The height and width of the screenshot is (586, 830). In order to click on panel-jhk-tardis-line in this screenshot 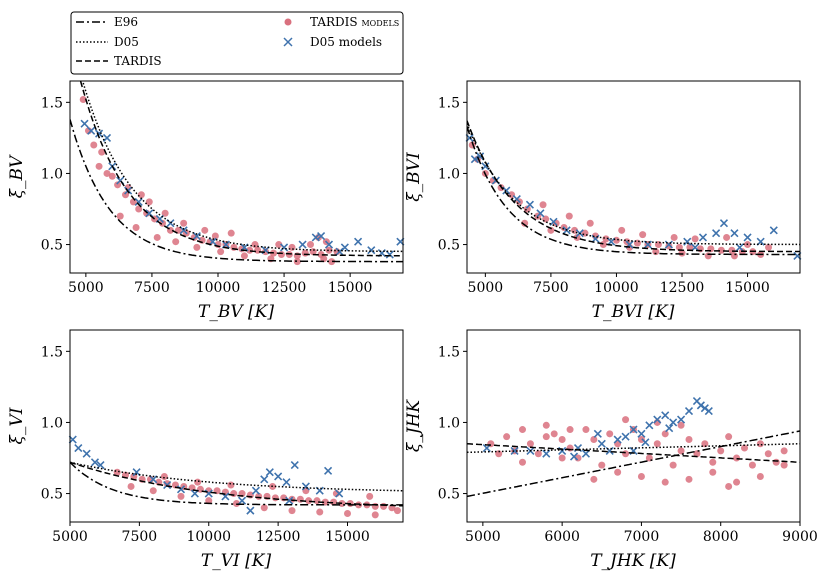, I will do `click(633, 453)`.